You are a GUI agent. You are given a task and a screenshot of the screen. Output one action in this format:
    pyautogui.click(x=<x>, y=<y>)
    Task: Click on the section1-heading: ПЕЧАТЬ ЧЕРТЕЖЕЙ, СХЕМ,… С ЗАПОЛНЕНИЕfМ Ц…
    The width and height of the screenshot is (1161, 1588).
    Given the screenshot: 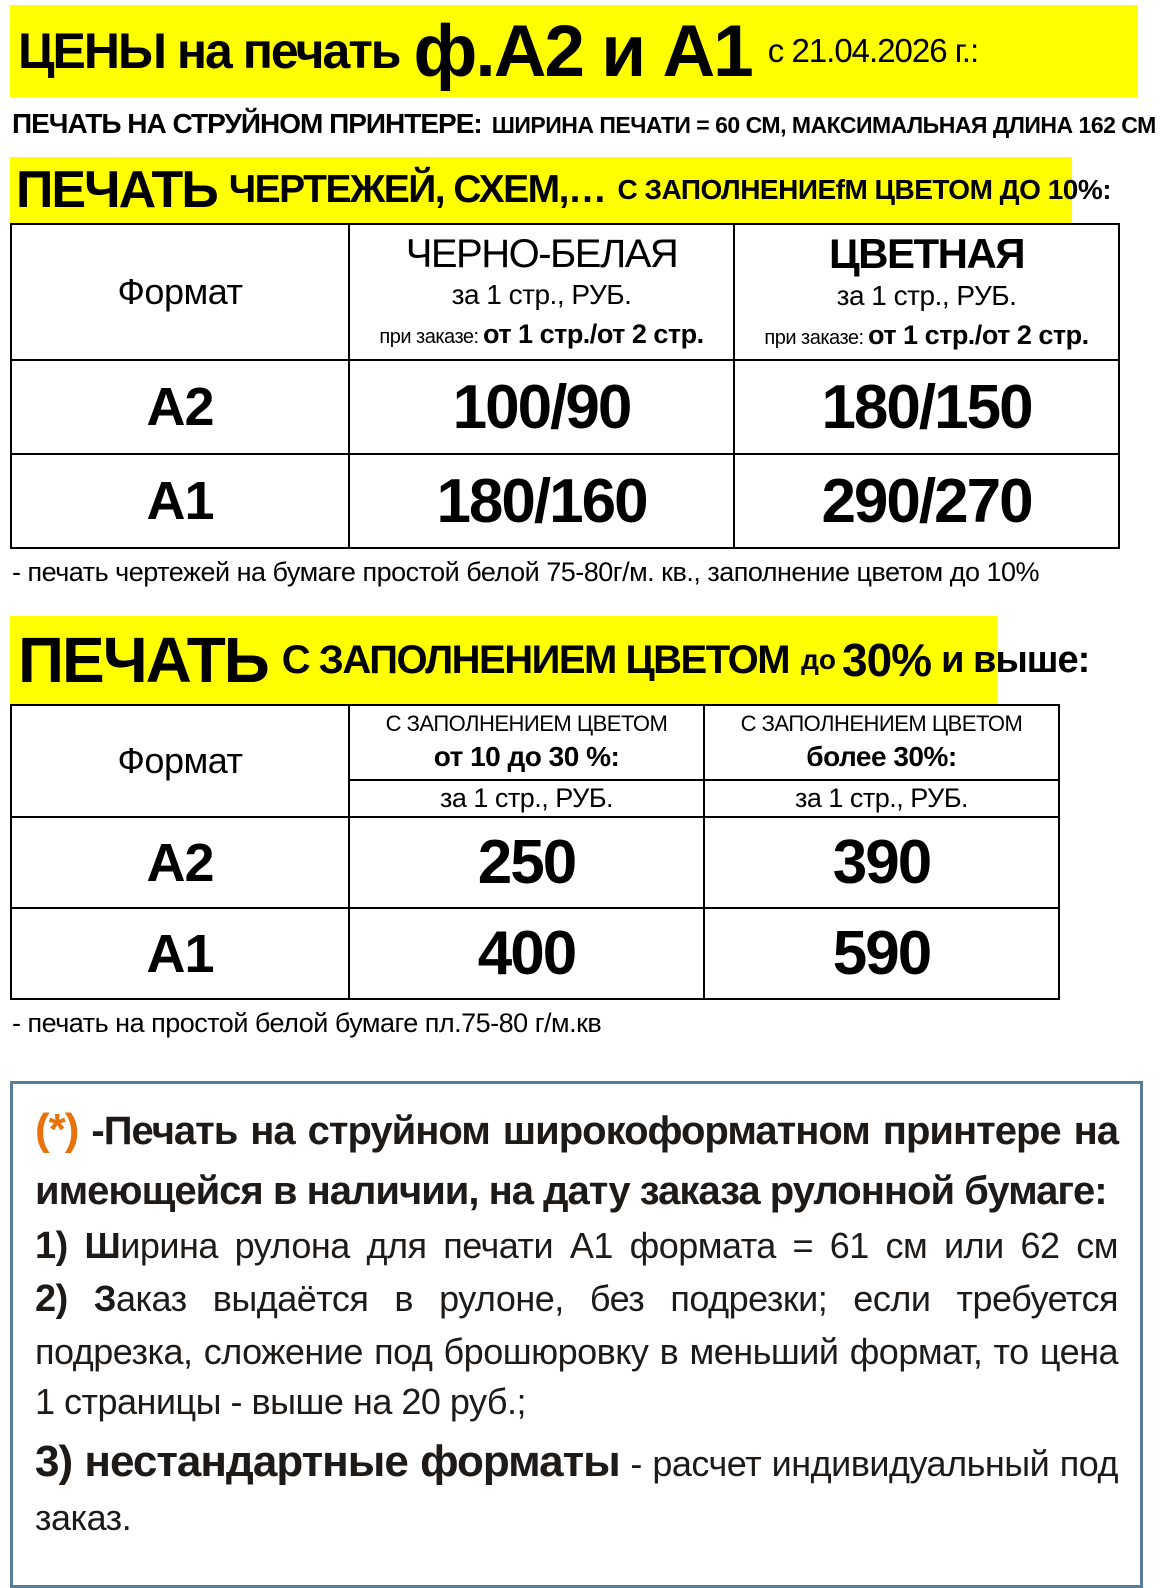 What is the action you would take?
    pyautogui.click(x=561, y=190)
    